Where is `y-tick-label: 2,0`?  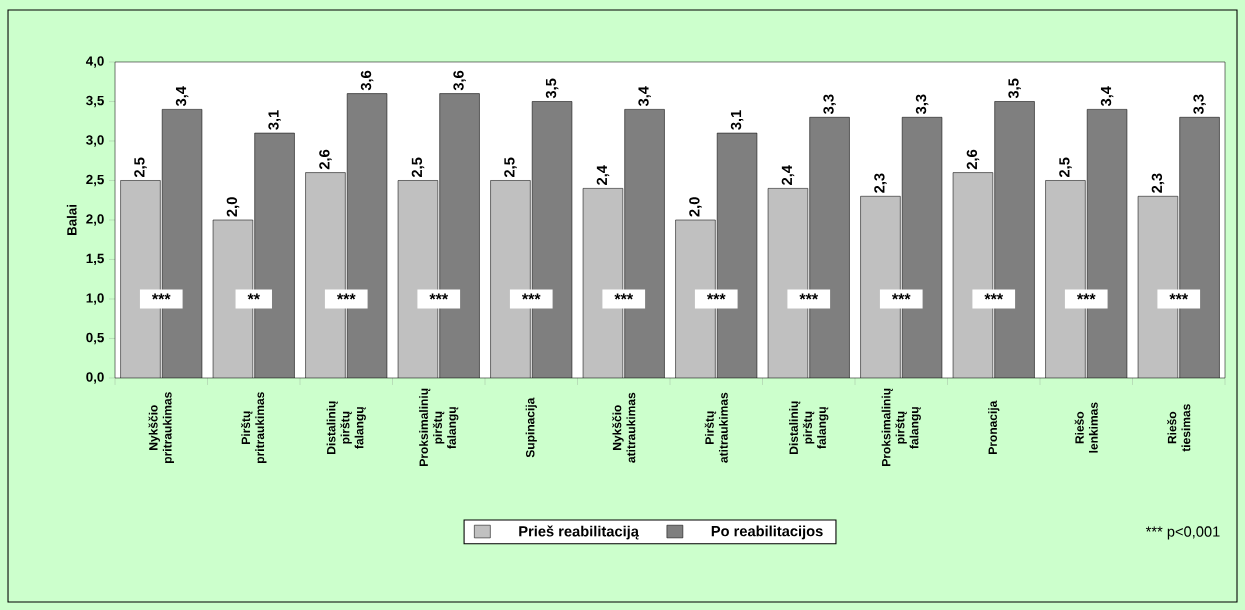 y-tick-label: 2,0 is located at coordinates (95, 220).